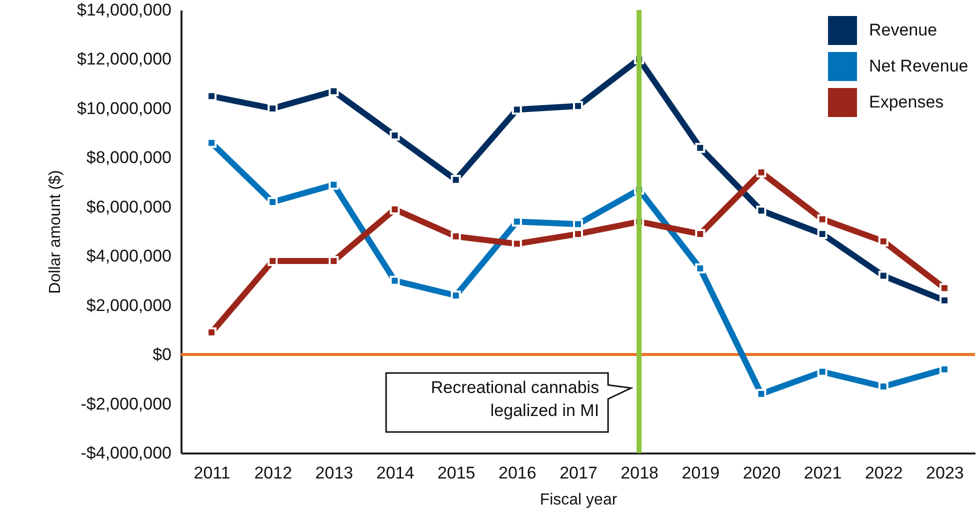 The height and width of the screenshot is (523, 979). I want to click on legend-label: Revenue, so click(903, 30).